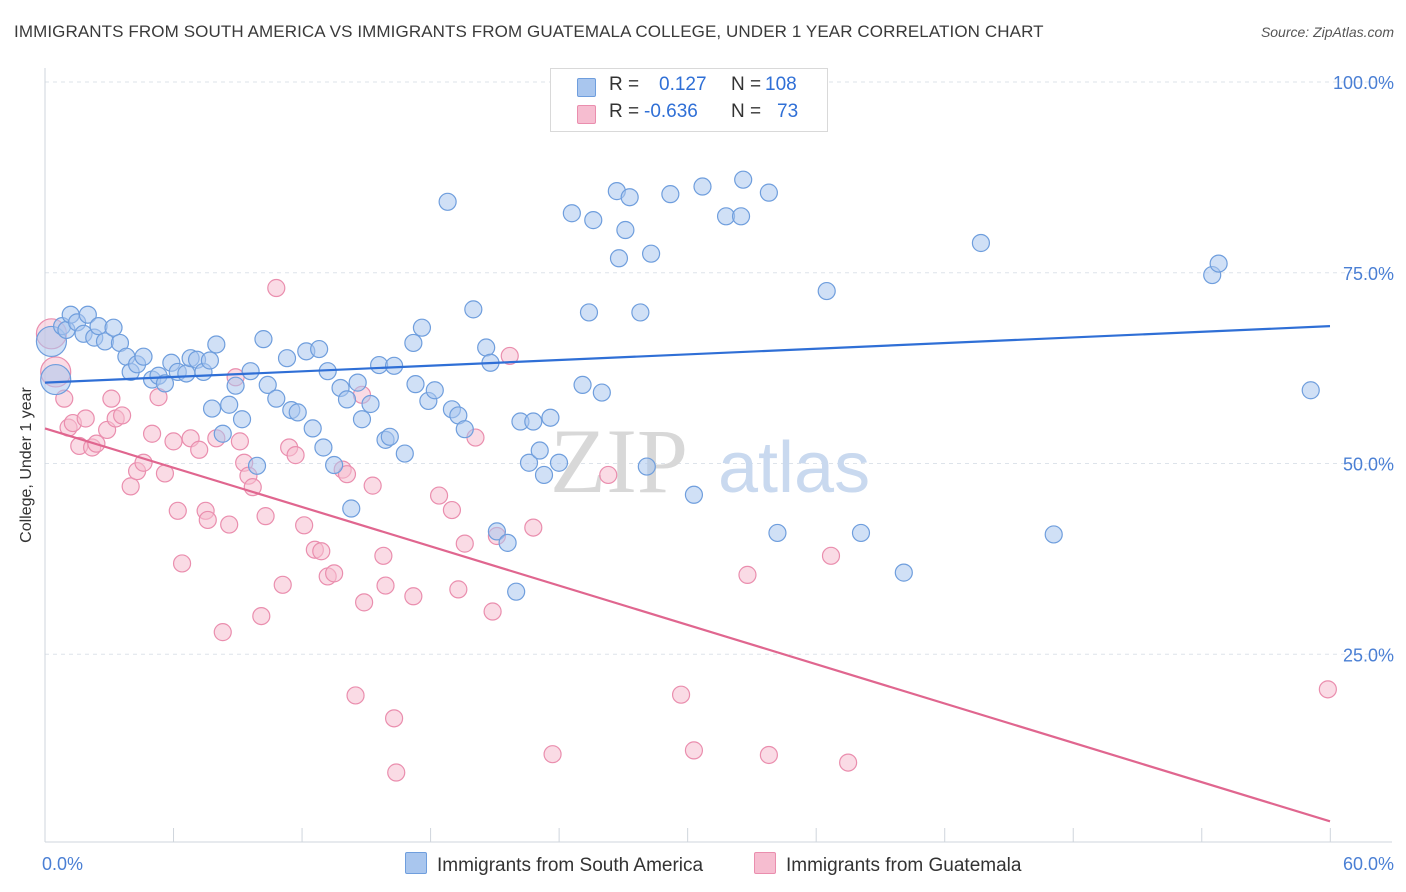 The image size is (1406, 892). Describe the element at coordinates (904, 865) in the screenshot. I see `bottom-legend-label: Immigrants from Guatemala` at that location.